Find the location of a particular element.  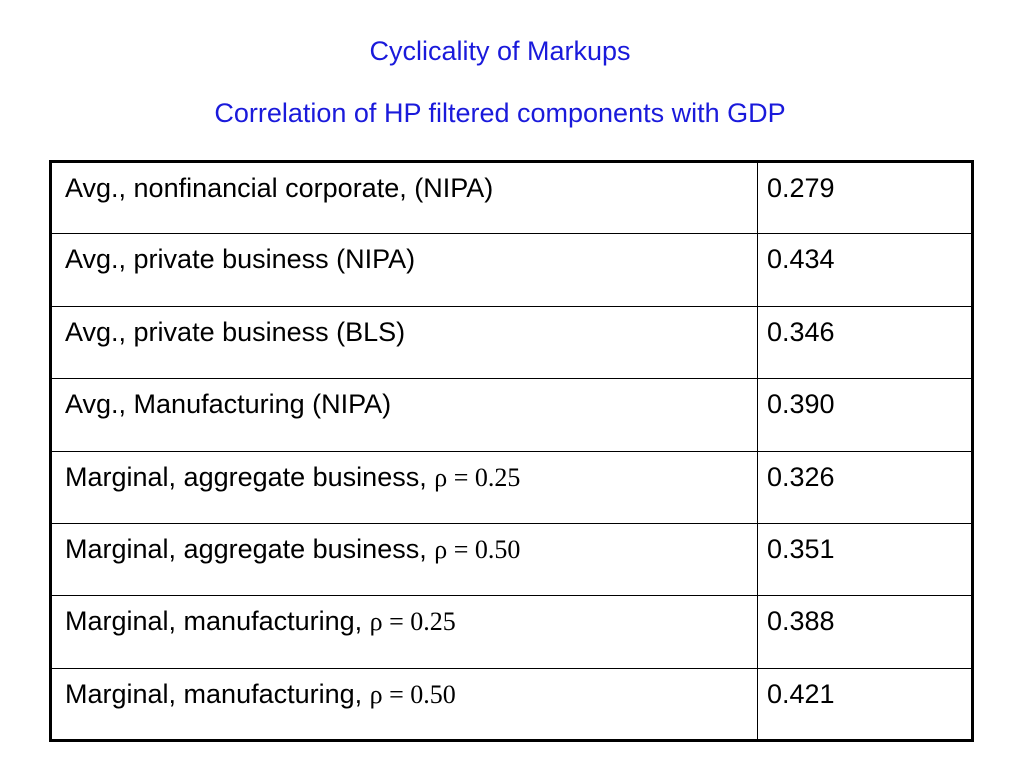

table-row: Marginal, manufacturing, ρ = 0.25 0.388 is located at coordinates (511, 632).